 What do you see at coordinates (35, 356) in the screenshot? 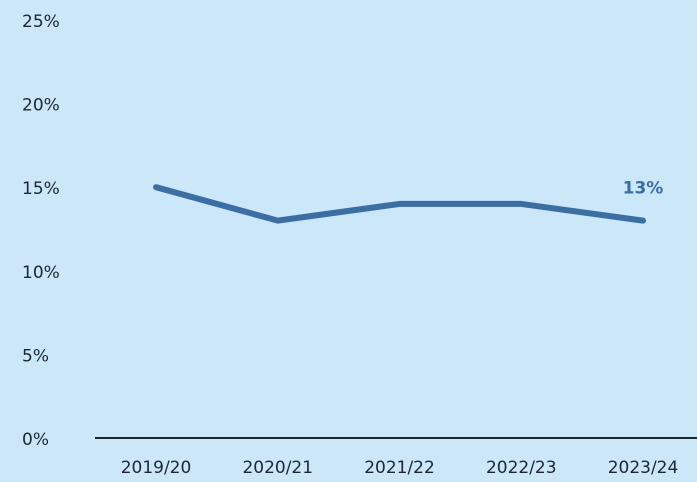
I see `y-tick-label: 5%` at bounding box center [35, 356].